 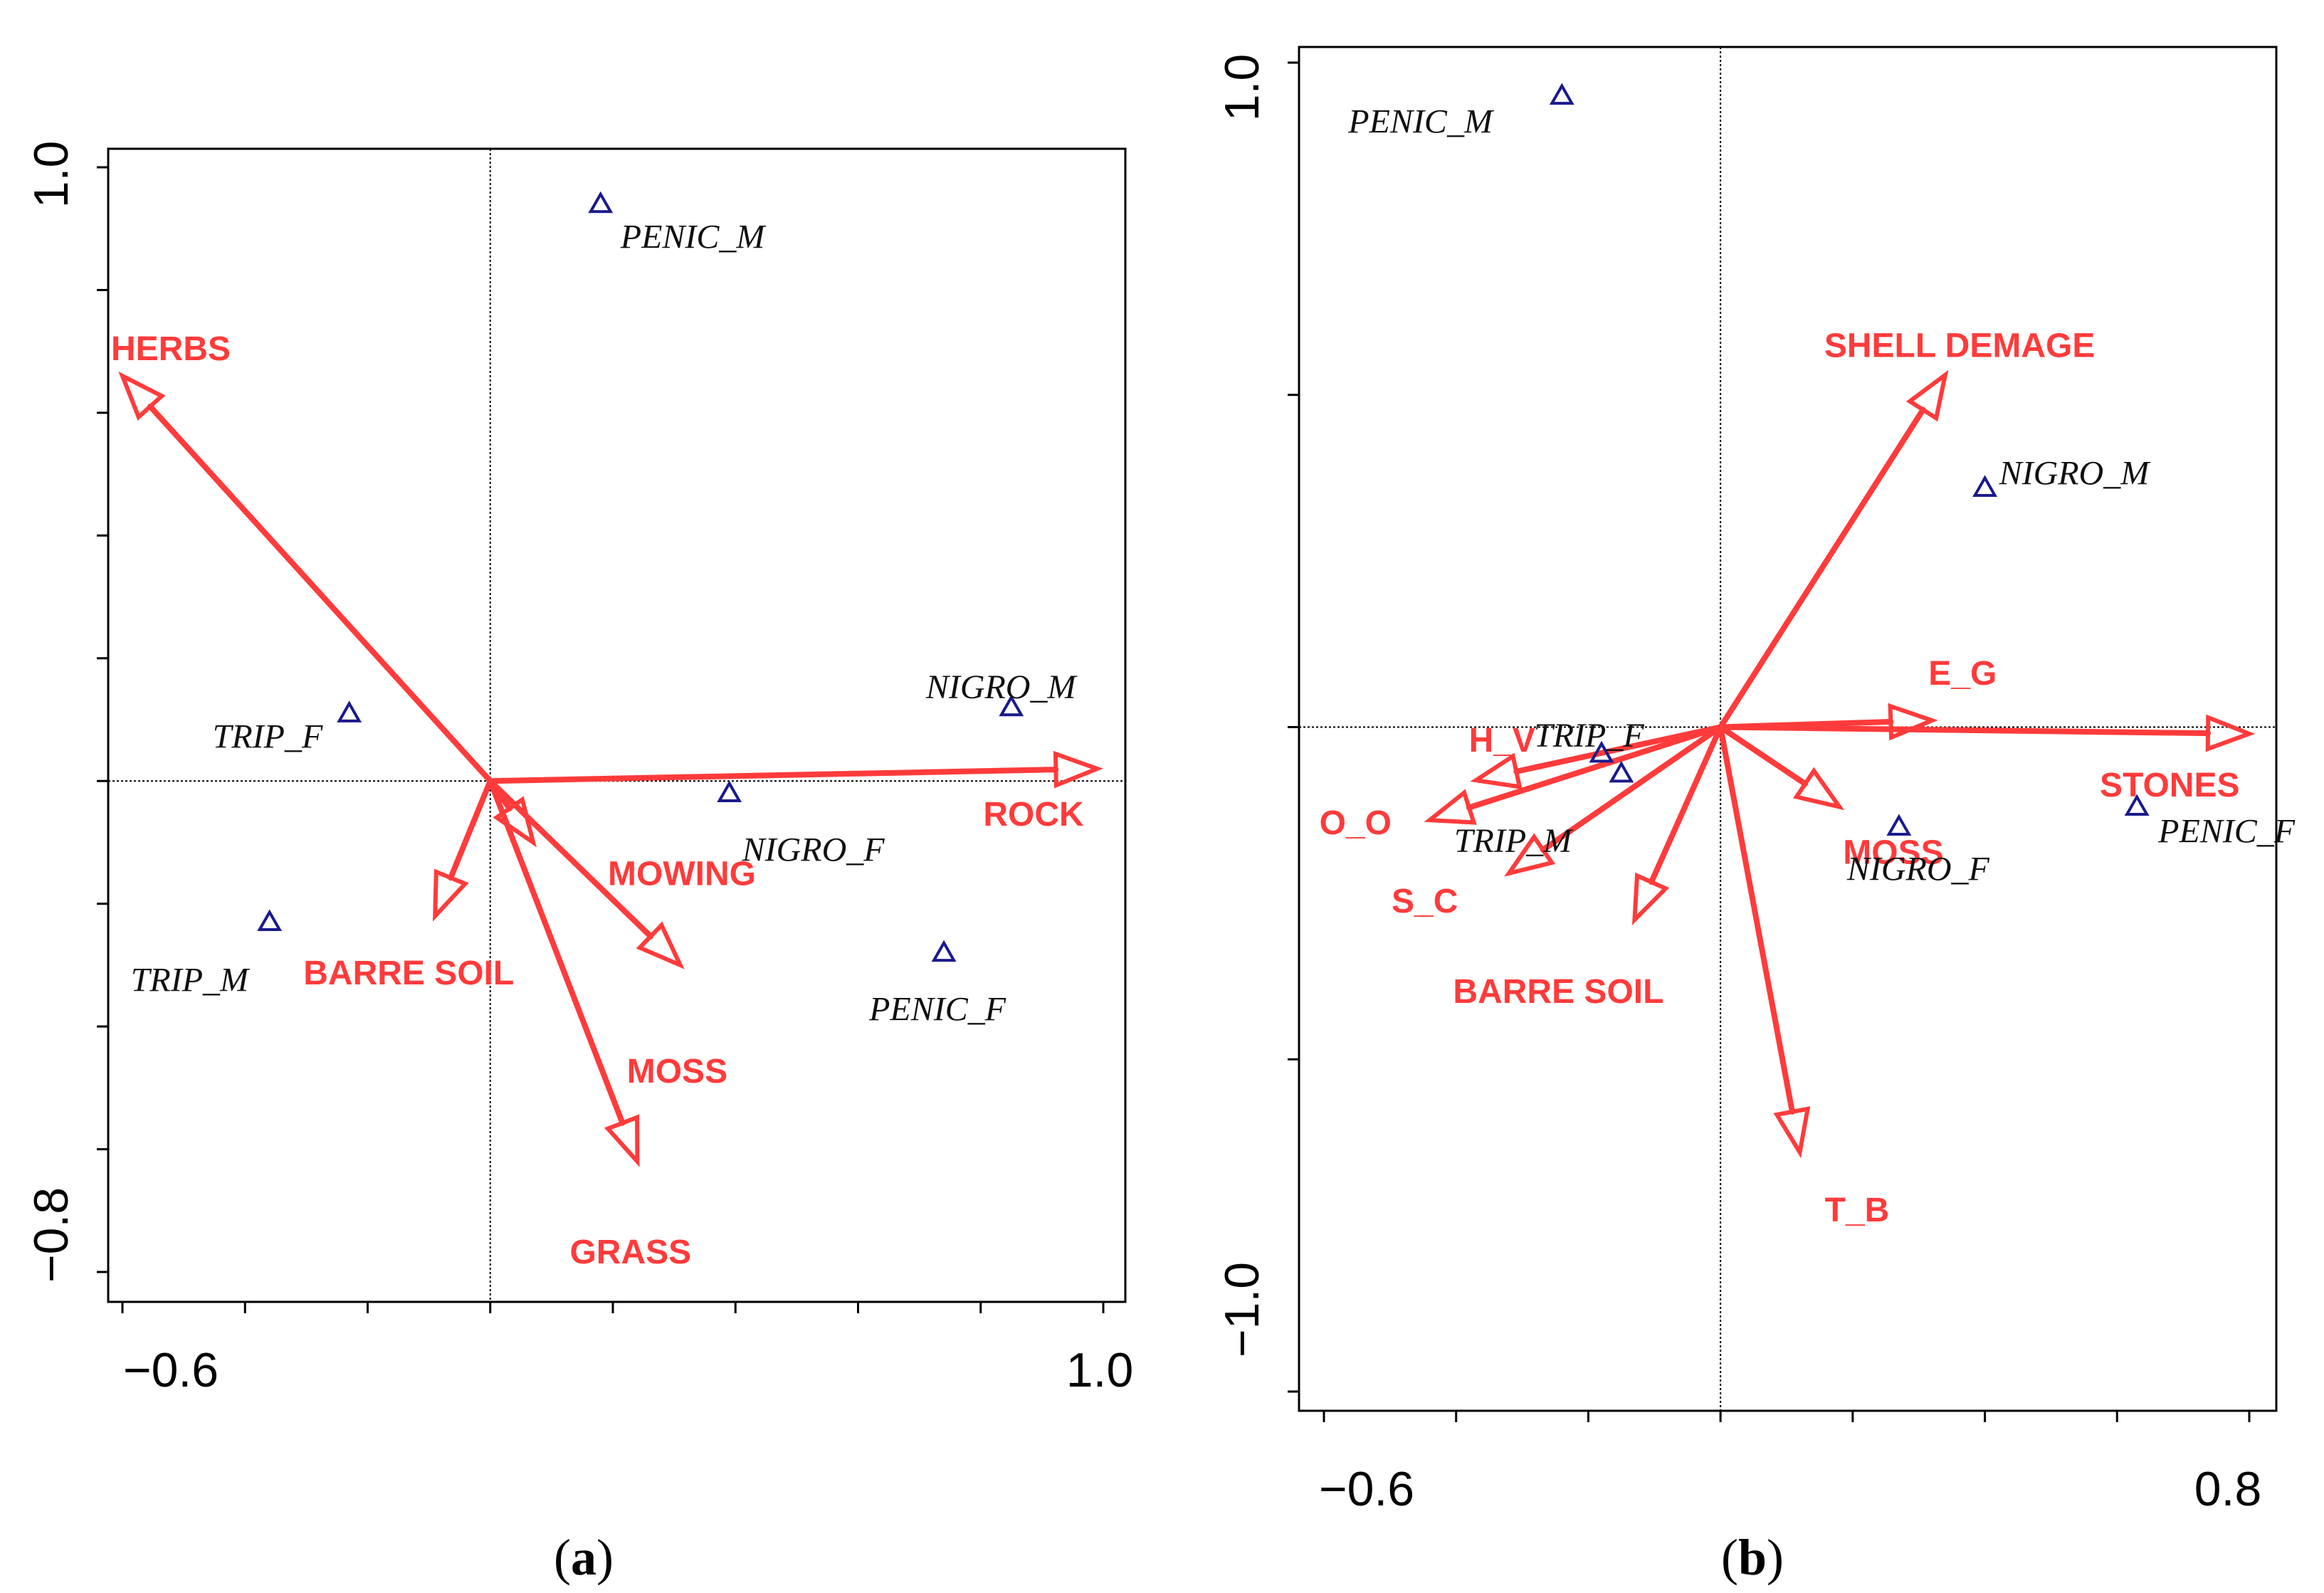 What do you see at coordinates (1906, 528) in the screenshot?
I see `vector-shell-demage: SHELL DEMAGE` at bounding box center [1906, 528].